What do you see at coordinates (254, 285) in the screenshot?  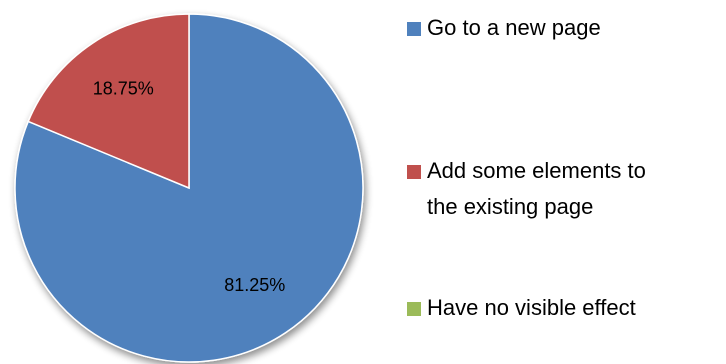 I see `data-label-0: 81.25%` at bounding box center [254, 285].